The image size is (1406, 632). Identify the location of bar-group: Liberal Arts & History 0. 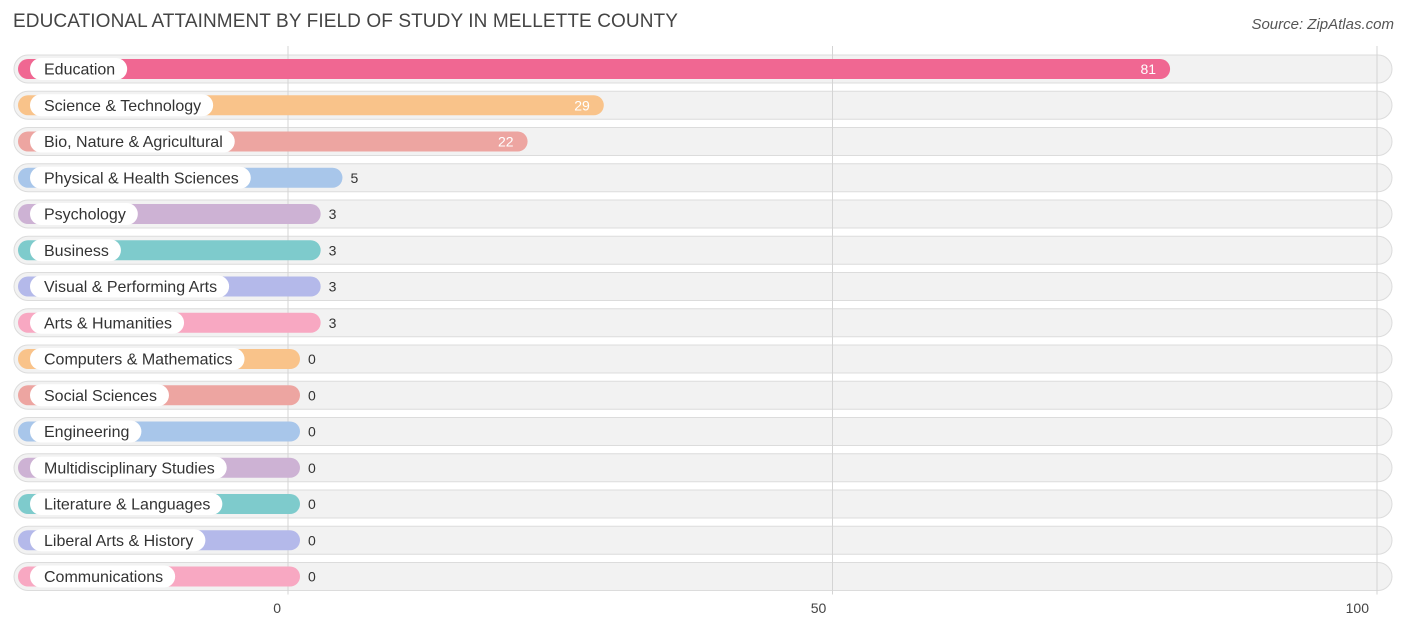
(167, 540).